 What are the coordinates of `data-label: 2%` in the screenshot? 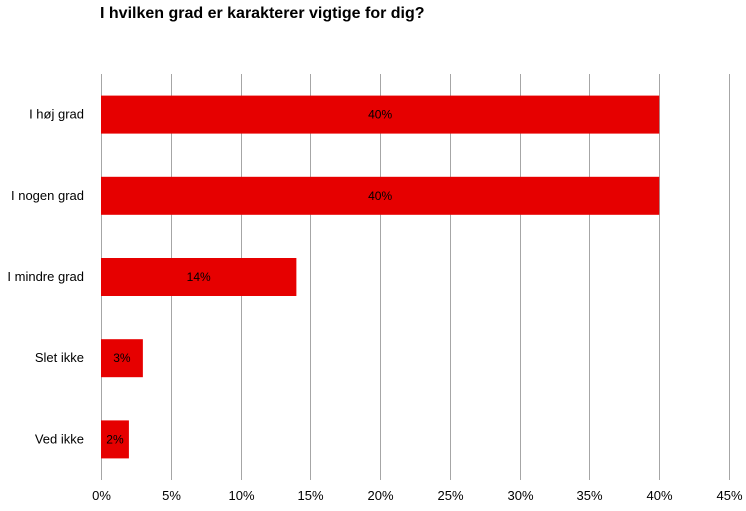 It's located at (115, 439).